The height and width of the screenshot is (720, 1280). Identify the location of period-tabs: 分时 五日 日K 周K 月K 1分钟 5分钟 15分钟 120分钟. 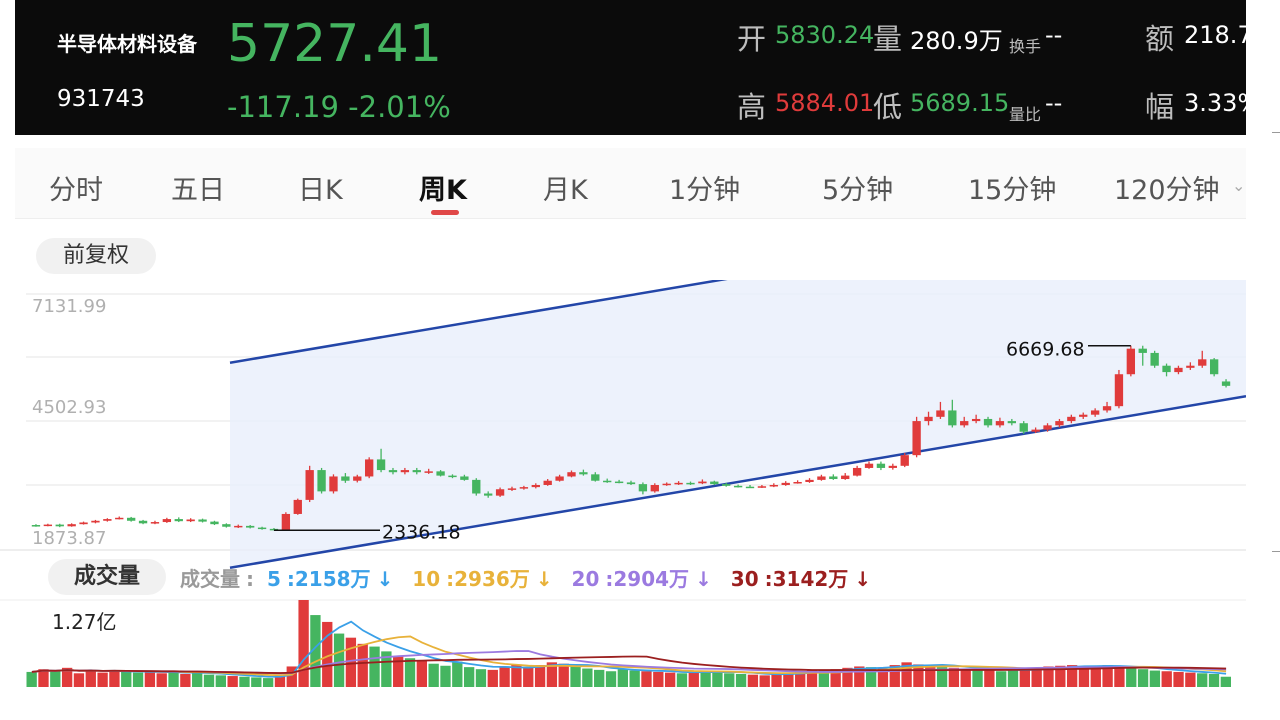
(630, 183).